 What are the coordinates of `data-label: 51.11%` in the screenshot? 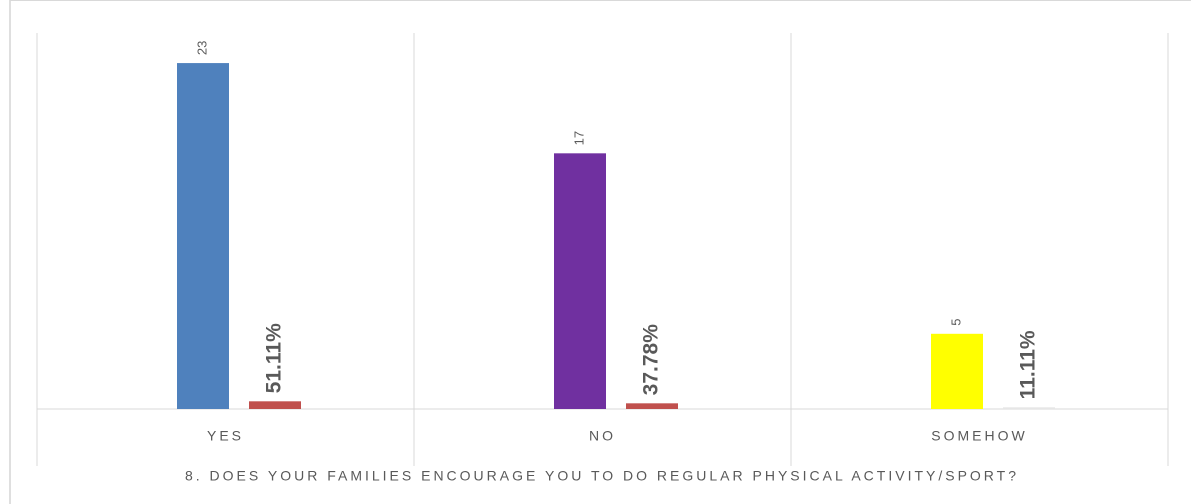 It's located at (274, 358).